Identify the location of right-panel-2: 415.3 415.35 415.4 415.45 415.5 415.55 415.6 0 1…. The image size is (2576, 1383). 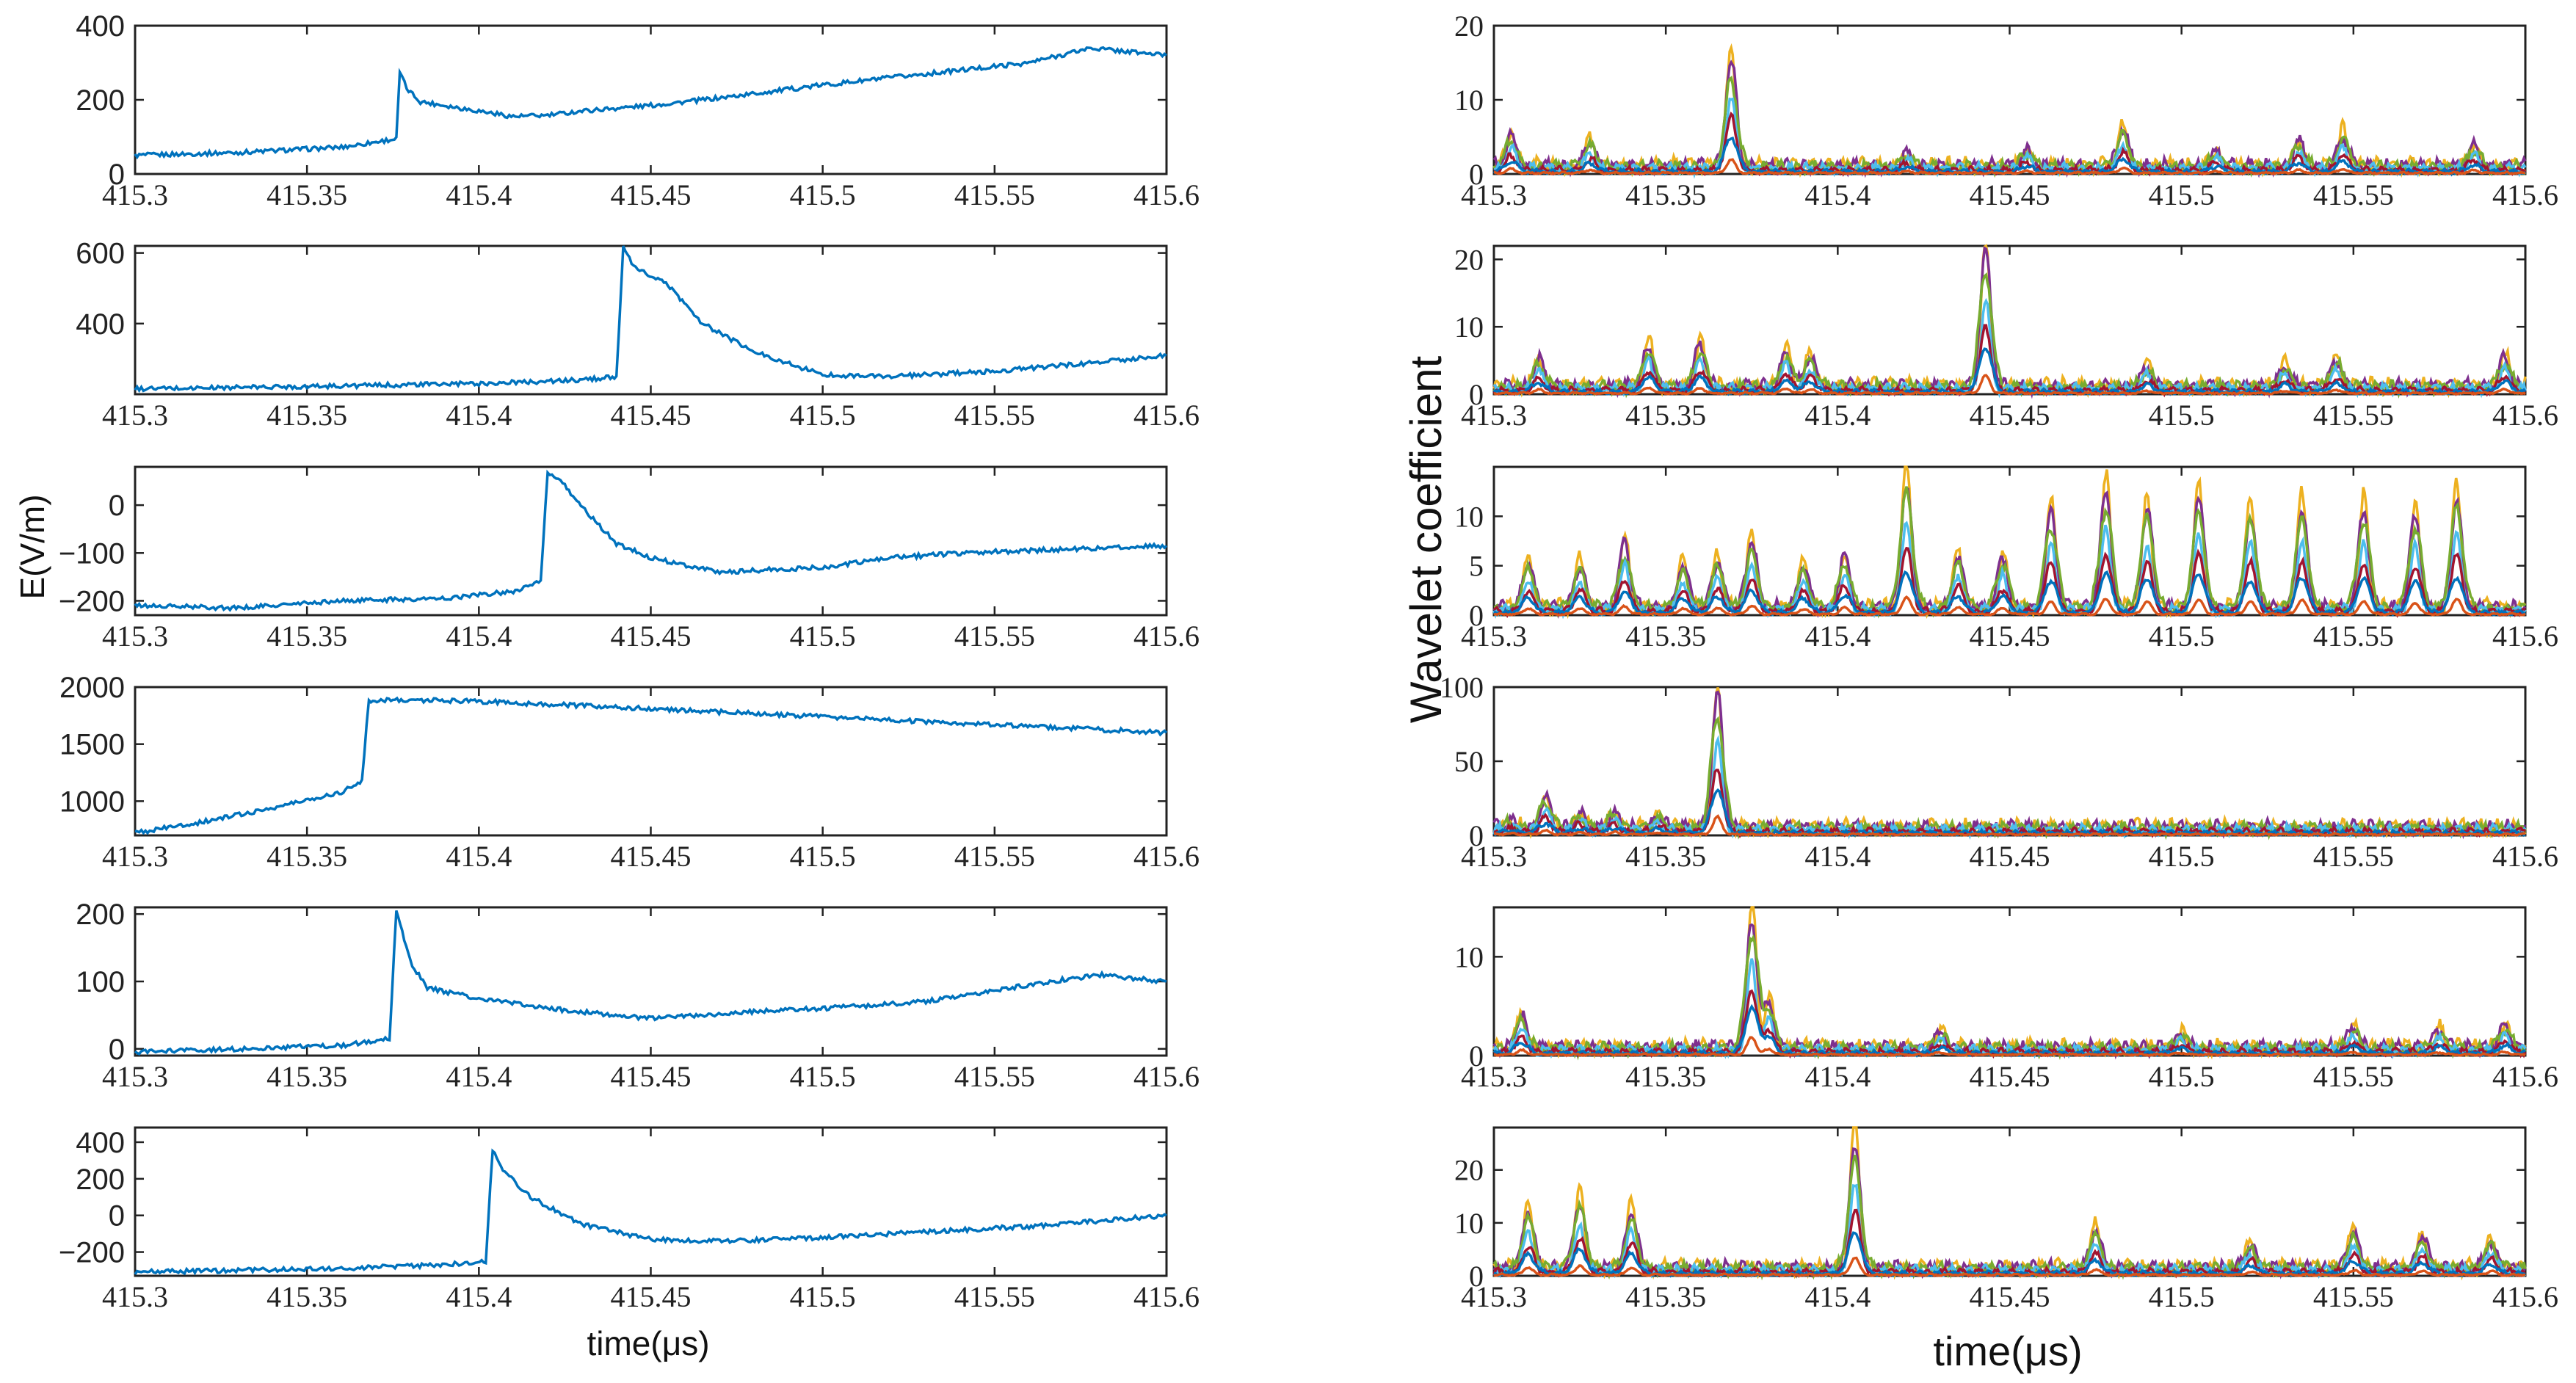
(2006, 337).